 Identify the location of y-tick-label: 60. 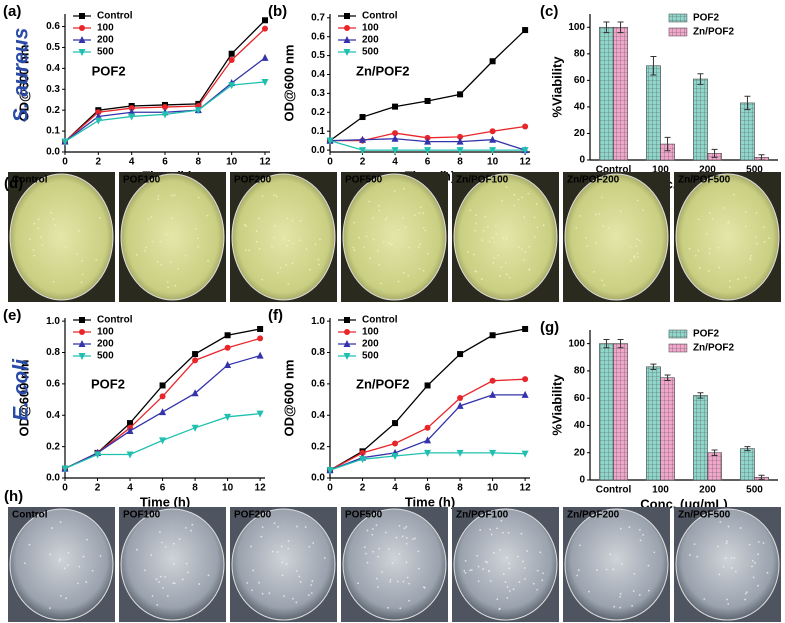
(580, 398).